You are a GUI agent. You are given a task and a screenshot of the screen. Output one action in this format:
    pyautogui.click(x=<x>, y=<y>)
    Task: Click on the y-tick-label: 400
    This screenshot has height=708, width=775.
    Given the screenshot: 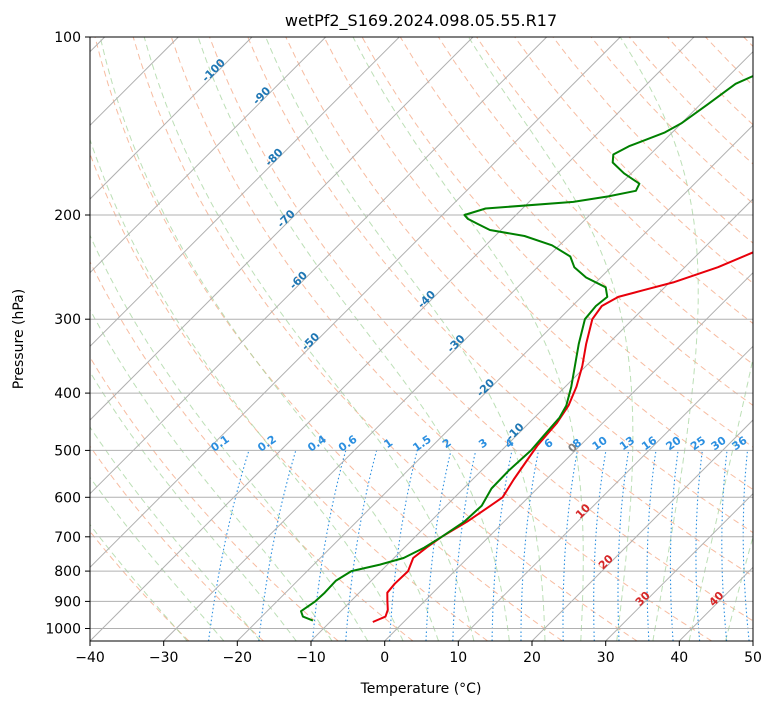 What is the action you would take?
    pyautogui.click(x=67, y=394)
    